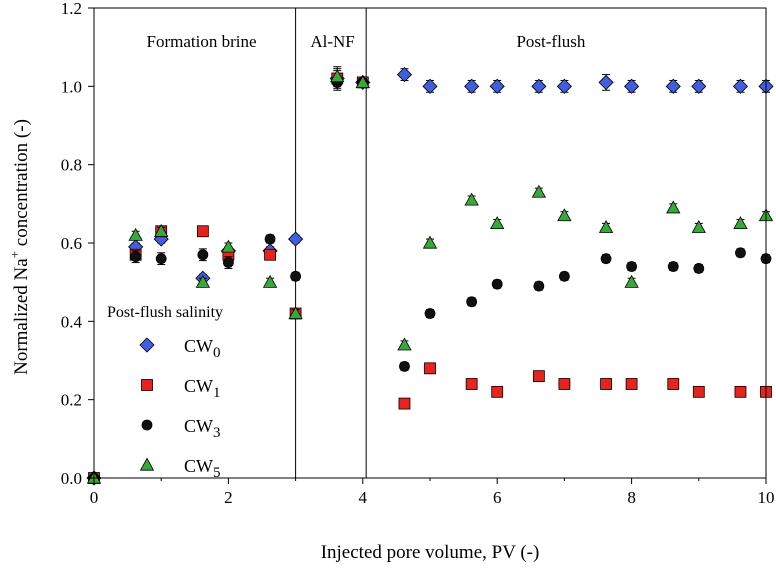 This screenshot has height=569, width=776. I want to click on y-tick-label: 0.8, so click(71, 165).